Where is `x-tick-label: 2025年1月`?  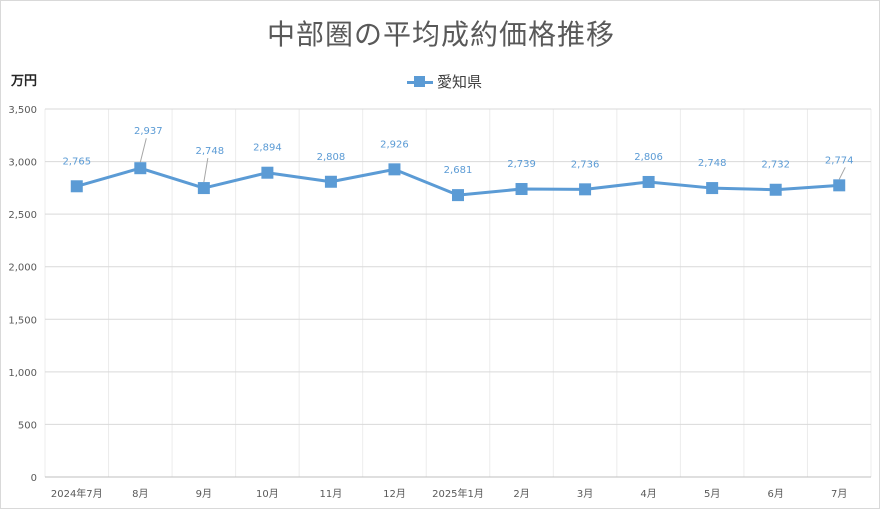
x-tick-label: 2025年1月 is located at coordinates (458, 493).